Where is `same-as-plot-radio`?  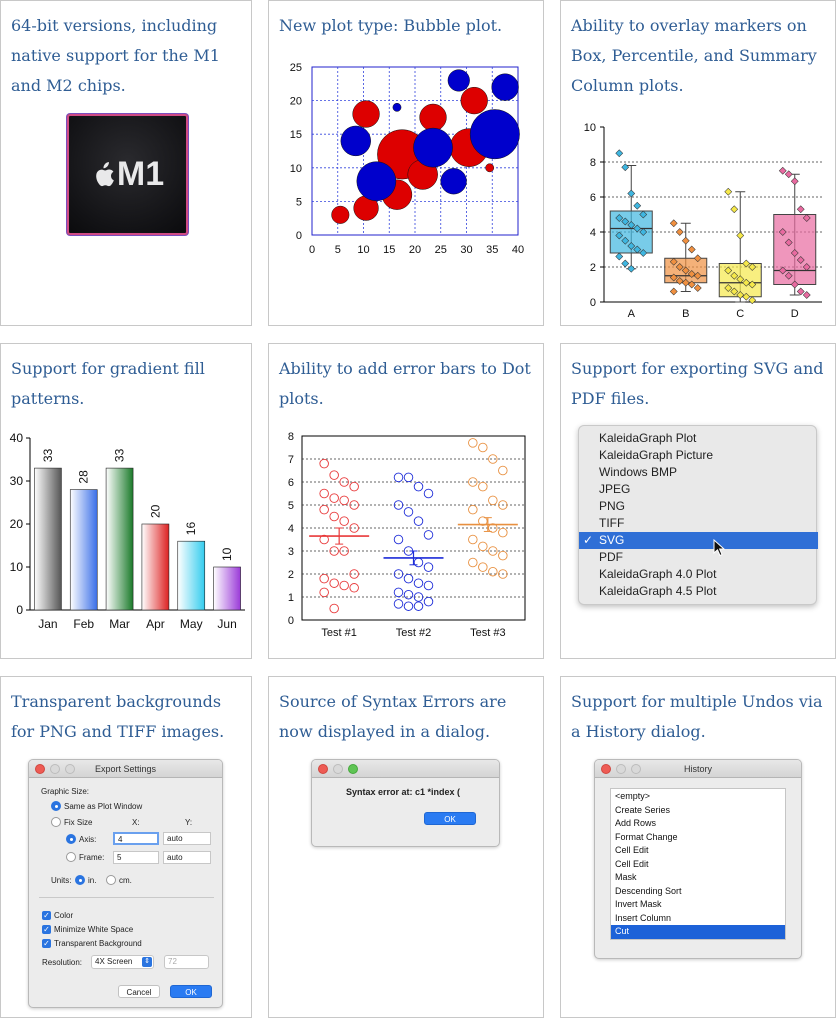 same-as-plot-radio is located at coordinates (56, 806).